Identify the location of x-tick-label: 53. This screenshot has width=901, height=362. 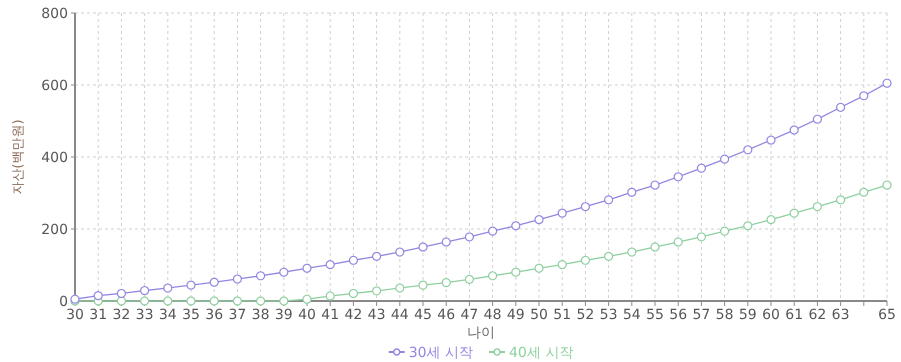
(609, 315).